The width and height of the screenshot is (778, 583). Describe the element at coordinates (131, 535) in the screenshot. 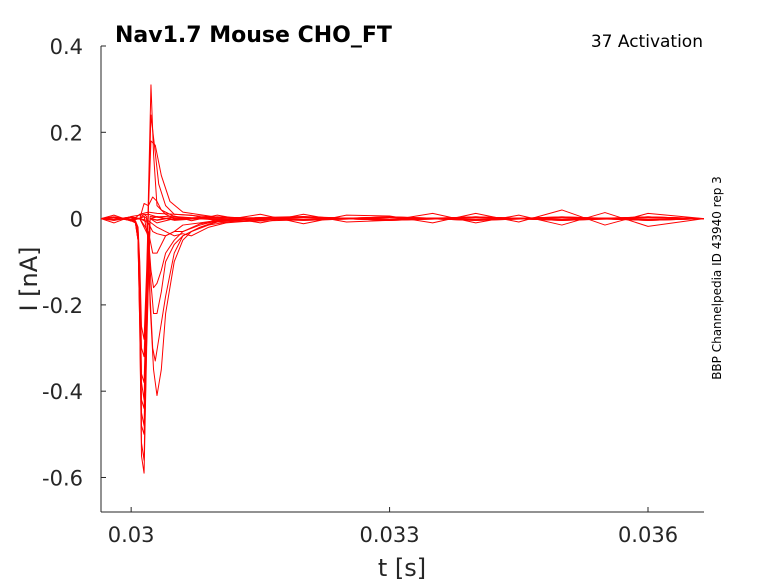

I see `x-tick-label: 0.03` at that location.